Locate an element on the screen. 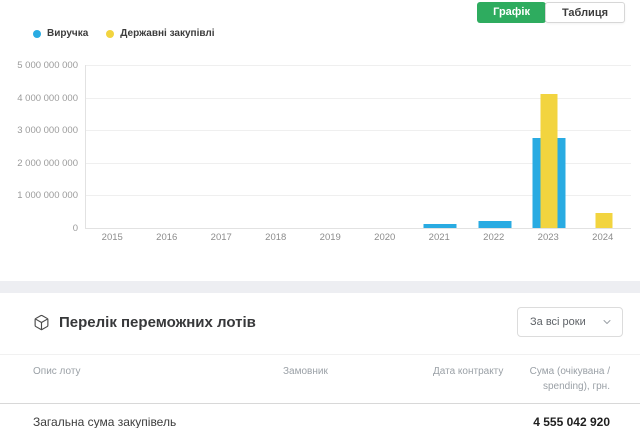 The image size is (640, 428). year-filter-value: За всі роки is located at coordinates (558, 322).